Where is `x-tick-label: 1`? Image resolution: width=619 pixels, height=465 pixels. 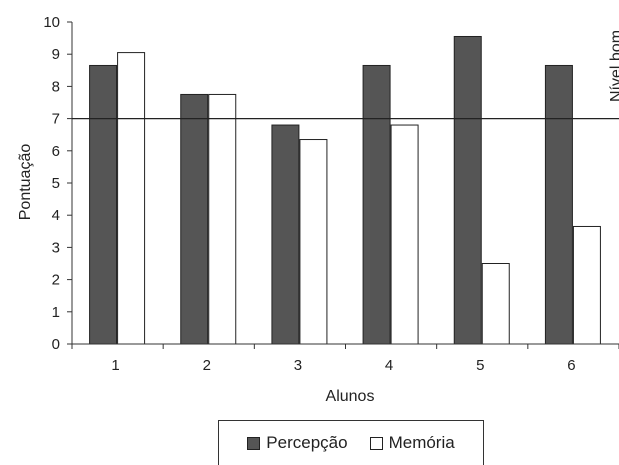 x-tick-label: 1 is located at coordinates (115, 365).